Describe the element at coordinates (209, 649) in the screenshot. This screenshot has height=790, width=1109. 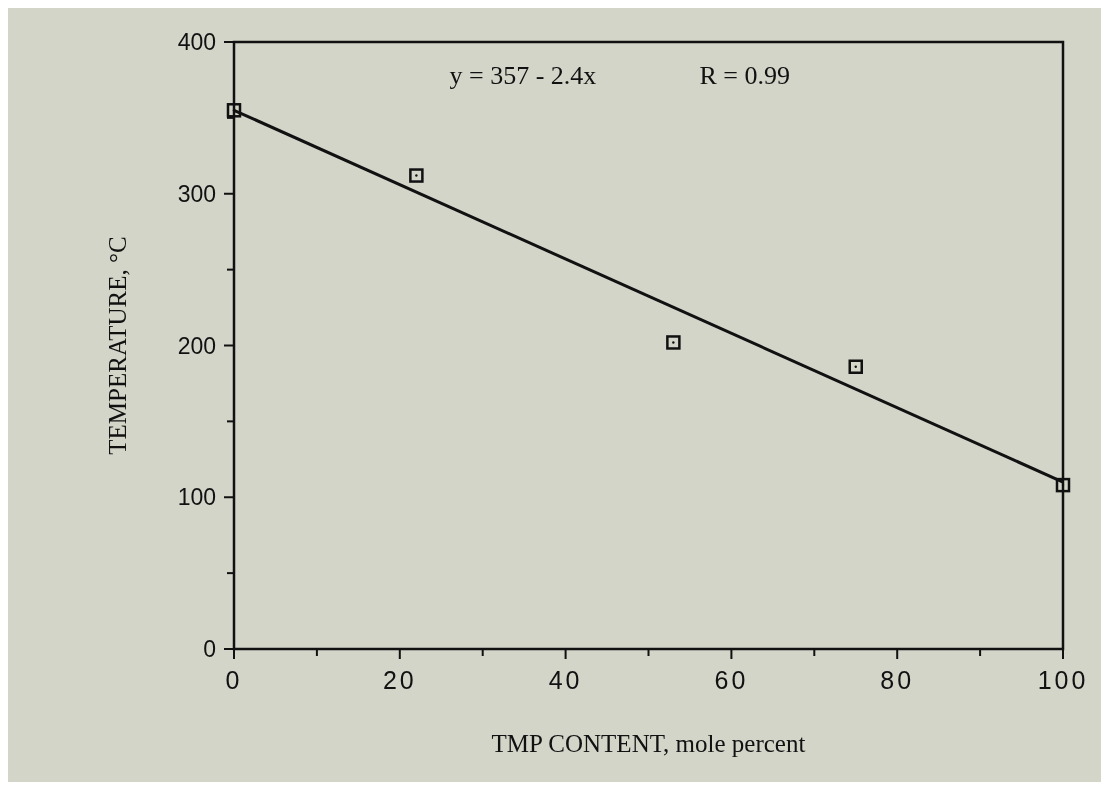
I see `y-tick-label: 0` at that location.